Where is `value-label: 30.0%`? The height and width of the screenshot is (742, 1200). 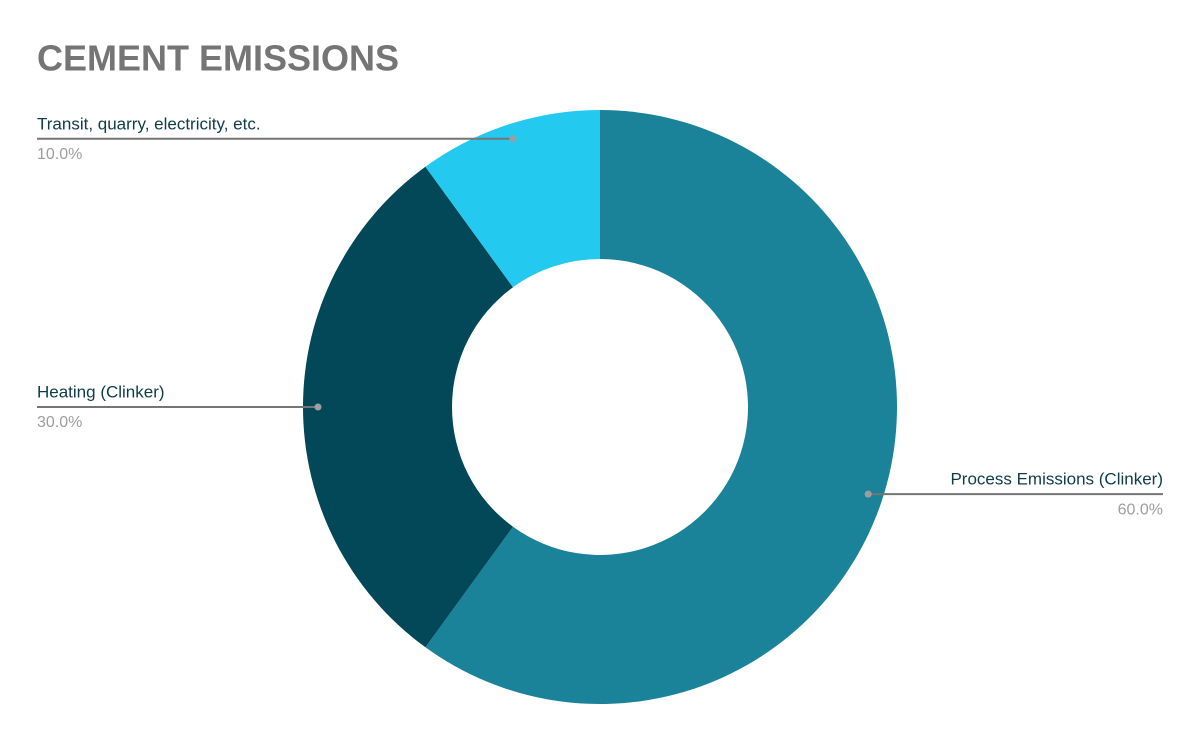 value-label: 30.0% is located at coordinates (59, 422).